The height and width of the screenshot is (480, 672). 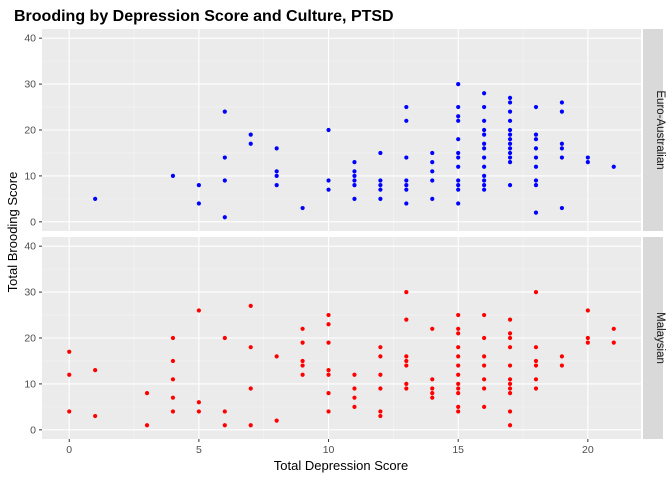 I want to click on y-tick-label: 0, so click(x=33, y=430).